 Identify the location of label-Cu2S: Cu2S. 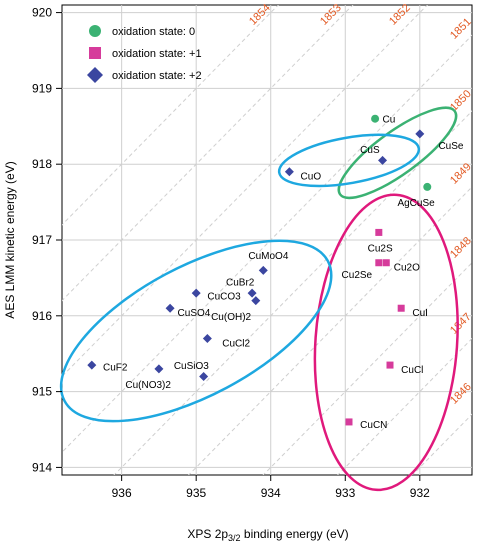
(380, 249).